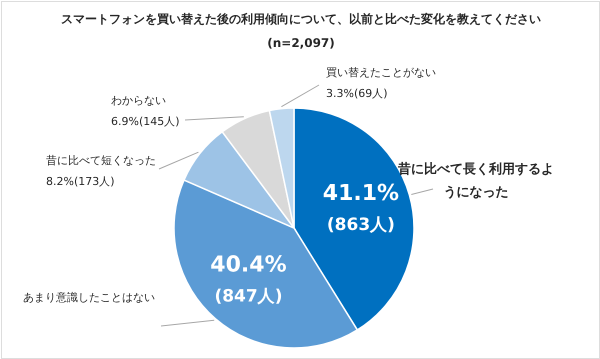 This screenshot has height=359, width=600. I want to click on data-label: 8.2%(173人), so click(80, 181).